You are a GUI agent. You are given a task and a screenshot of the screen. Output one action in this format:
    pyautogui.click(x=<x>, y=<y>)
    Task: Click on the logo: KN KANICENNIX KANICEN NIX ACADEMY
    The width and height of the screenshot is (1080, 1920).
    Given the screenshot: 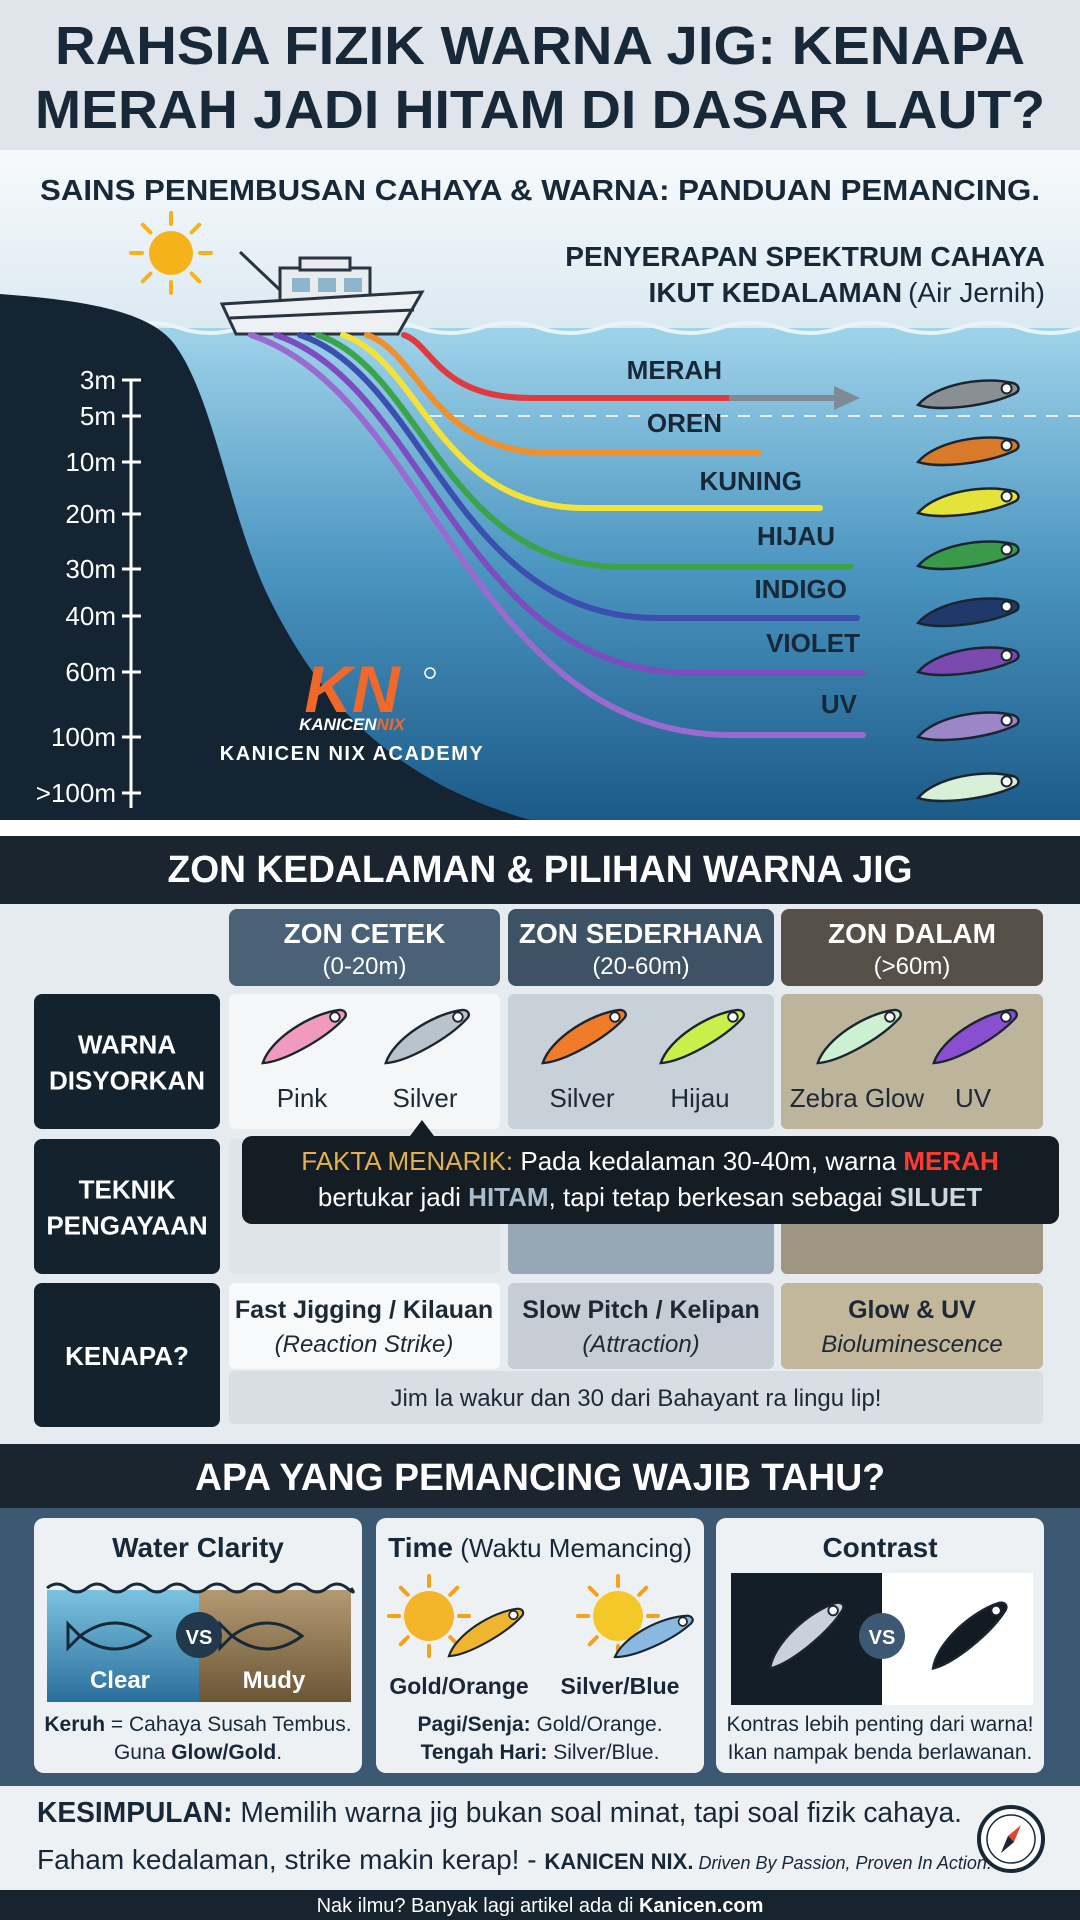 What is the action you would take?
    pyautogui.click(x=351, y=708)
    